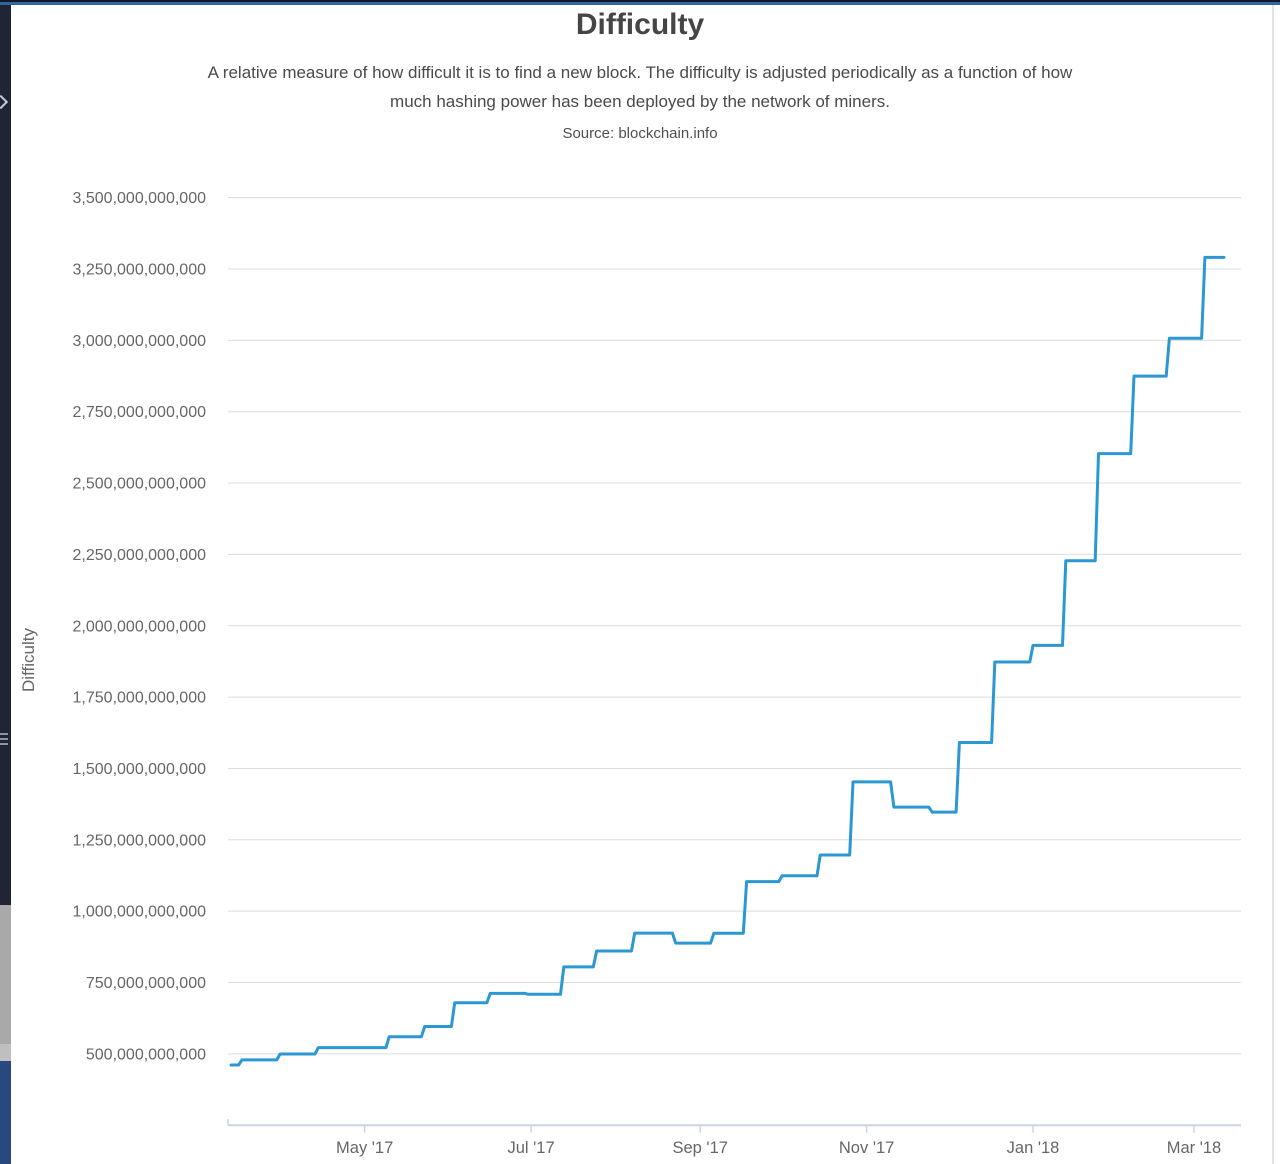 The image size is (1280, 1164). Describe the element at coordinates (4, 102) in the screenshot. I see `chevron-right-icon` at that location.